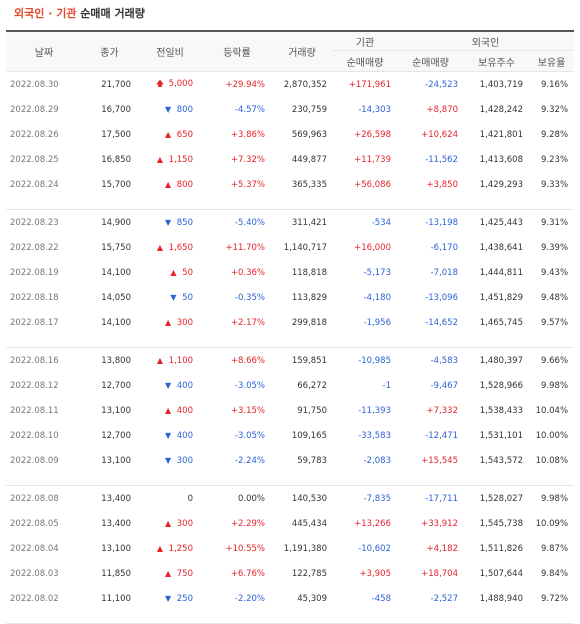 This screenshot has width=580, height=624. What do you see at coordinates (302, 51) in the screenshot?
I see `header-volume: 거래량` at bounding box center [302, 51].